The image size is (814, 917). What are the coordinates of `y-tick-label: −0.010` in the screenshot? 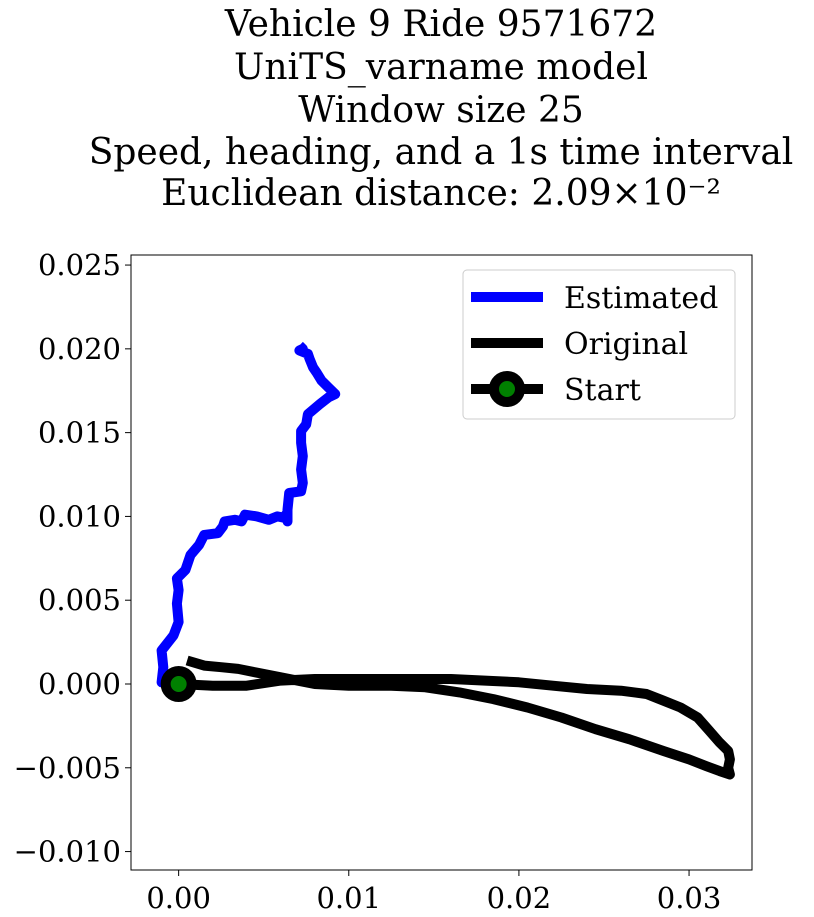 It's located at (67, 852).